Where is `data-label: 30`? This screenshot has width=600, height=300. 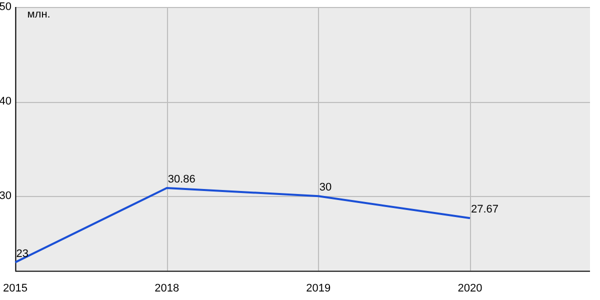
data-label: 30 is located at coordinates (325, 188).